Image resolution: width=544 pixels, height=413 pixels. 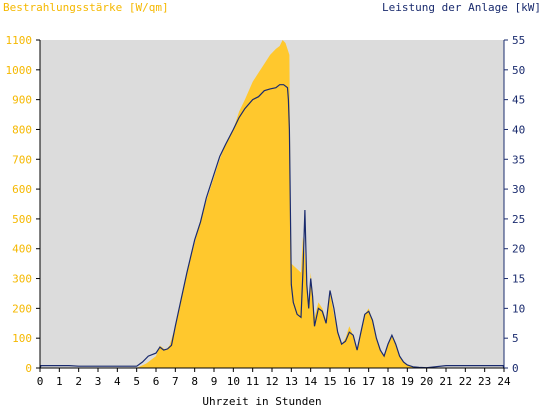 I want to click on x-tick-label: 7, so click(x=175, y=381).